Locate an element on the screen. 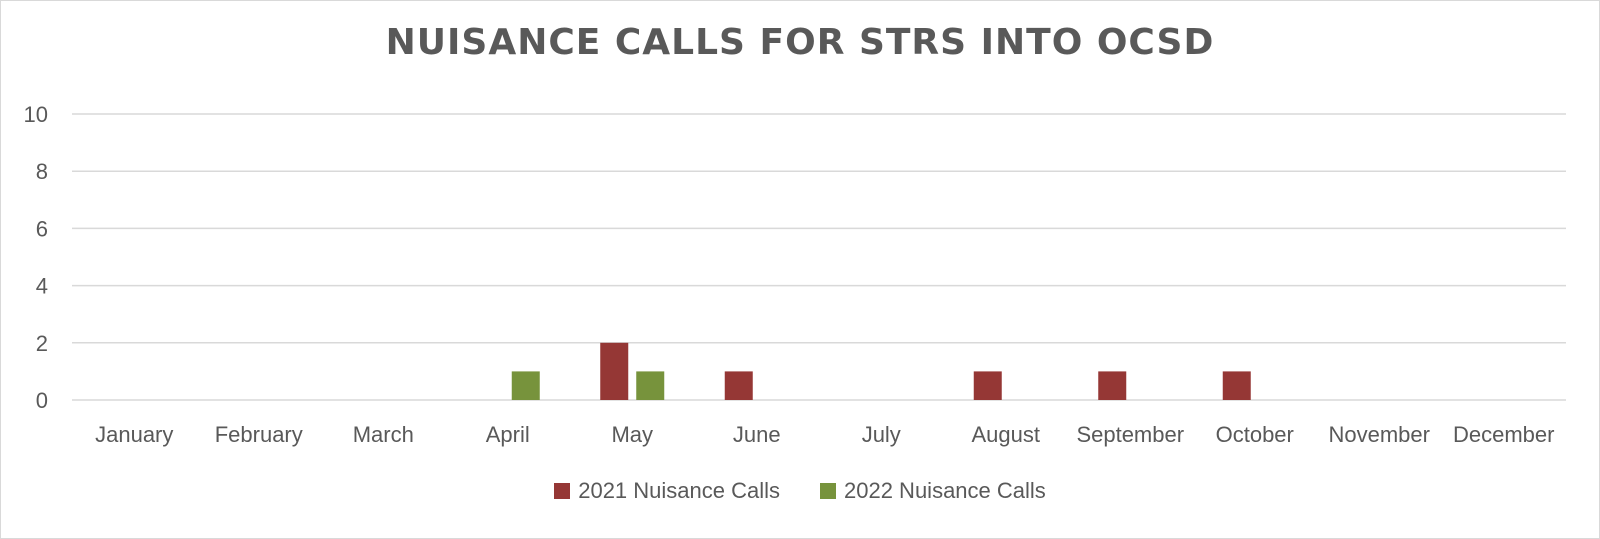 Image resolution: width=1600 pixels, height=539 pixels. x-tick-label: April is located at coordinates (508, 434).